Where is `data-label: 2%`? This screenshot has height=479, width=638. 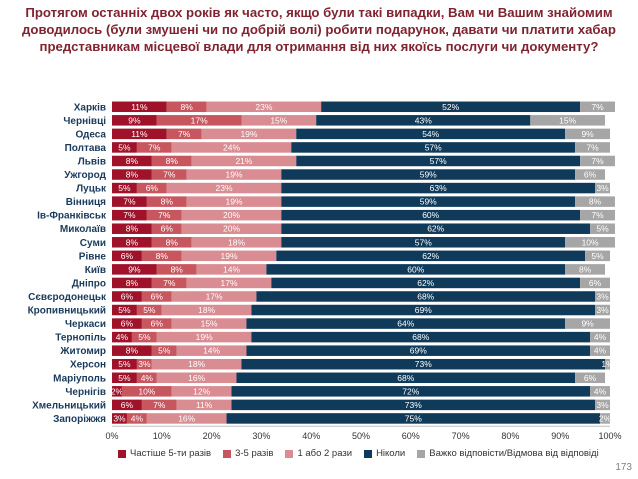 data-label: 2% is located at coordinates (117, 391).